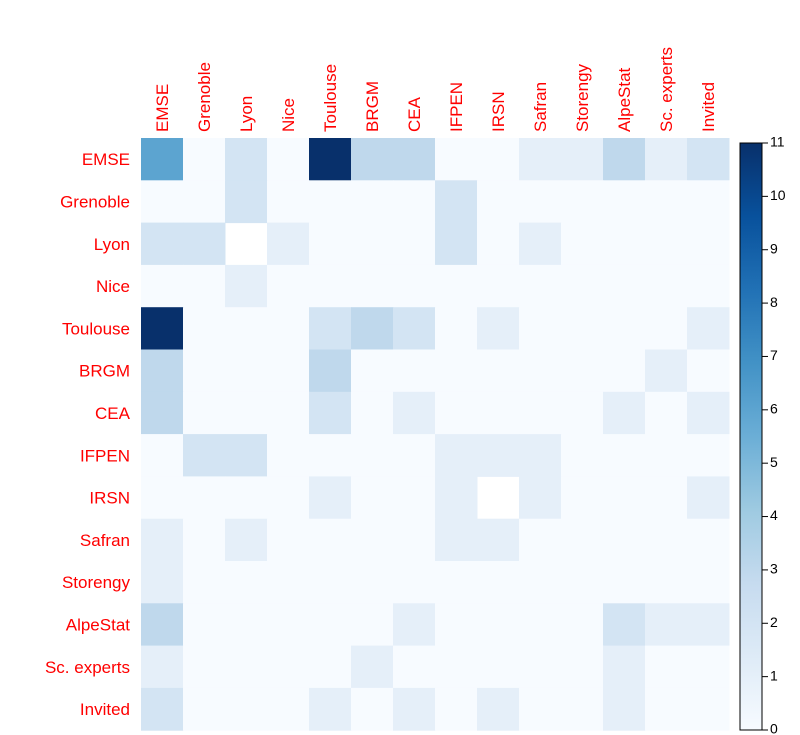 The height and width of the screenshot is (735, 800). What do you see at coordinates (246, 114) in the screenshot?
I see `column-label: Lyon` at bounding box center [246, 114].